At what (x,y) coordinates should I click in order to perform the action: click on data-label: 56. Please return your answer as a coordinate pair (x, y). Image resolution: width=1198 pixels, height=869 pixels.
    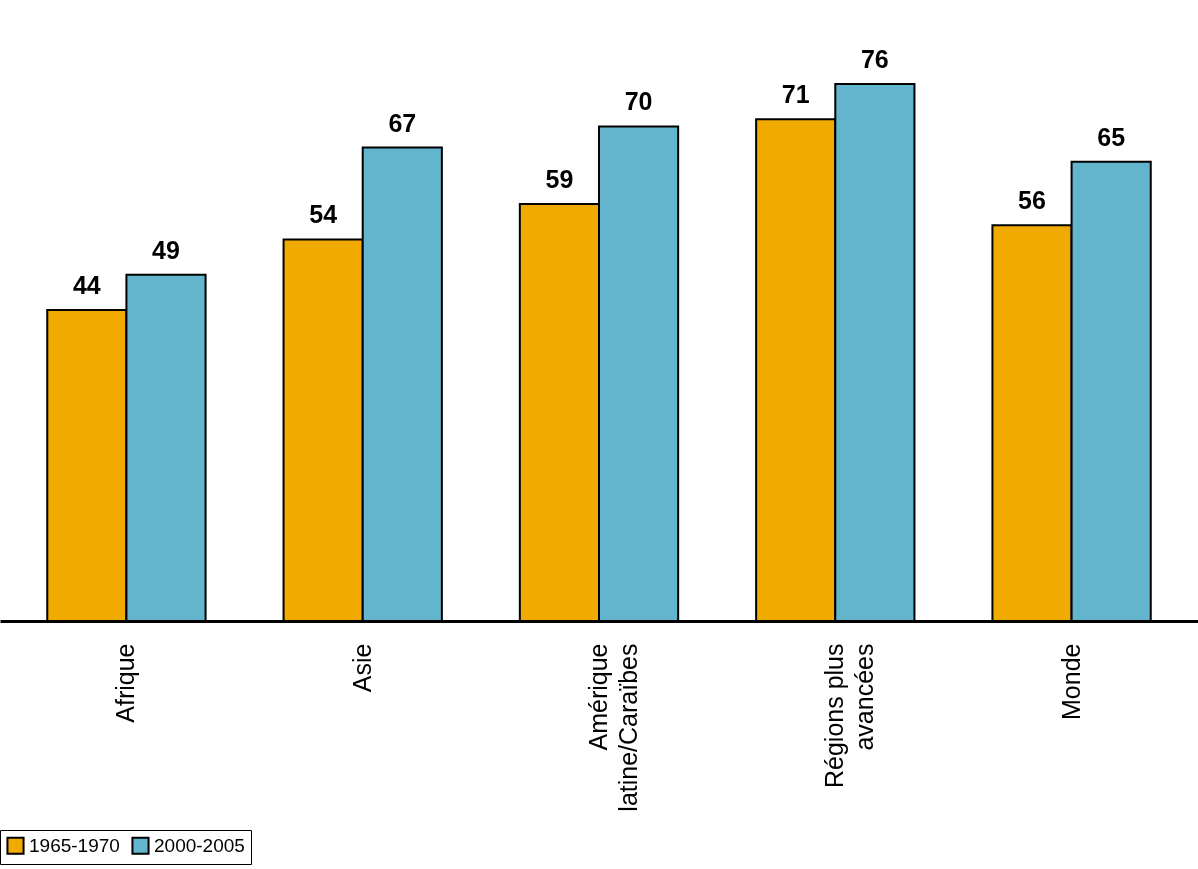
    Looking at the image, I should click on (1032, 200).